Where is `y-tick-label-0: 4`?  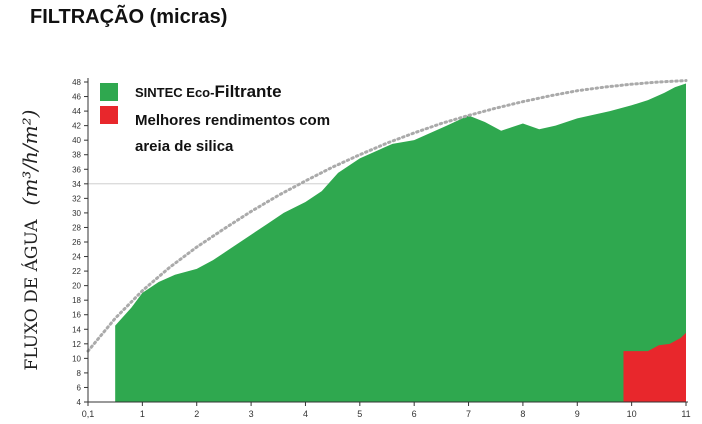
y-tick-label-0: 4 is located at coordinates (79, 402).